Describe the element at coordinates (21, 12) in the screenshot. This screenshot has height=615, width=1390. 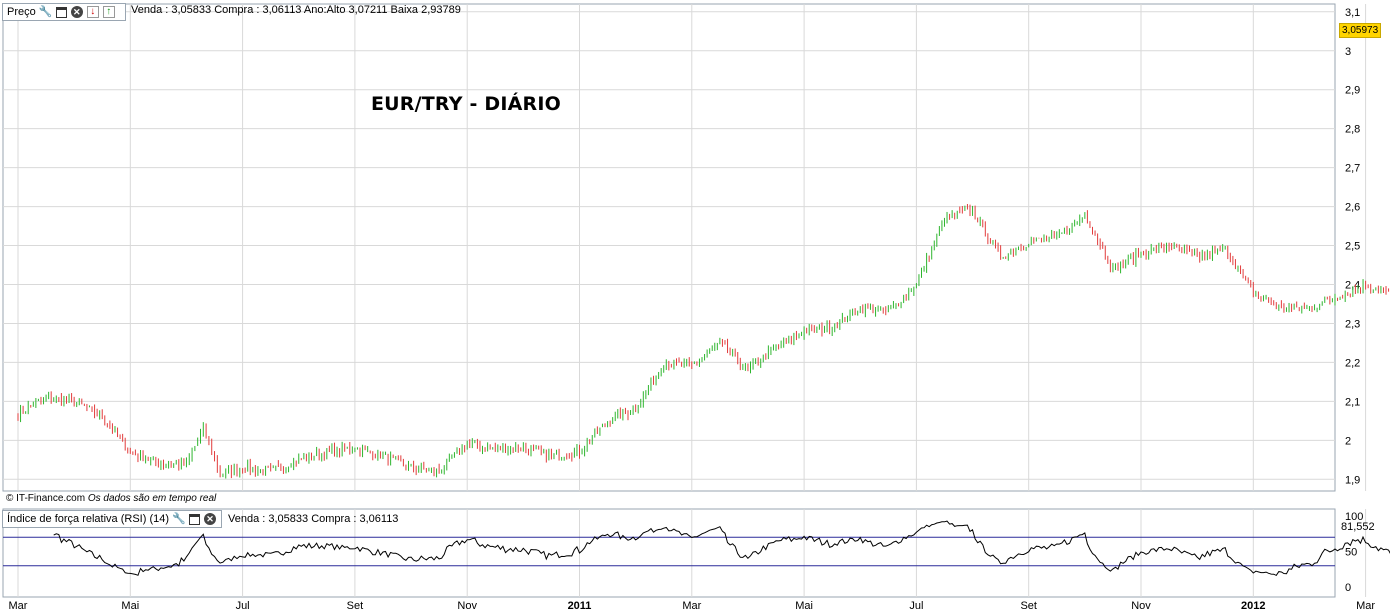
I see `price-panel-title: Preço` at that location.